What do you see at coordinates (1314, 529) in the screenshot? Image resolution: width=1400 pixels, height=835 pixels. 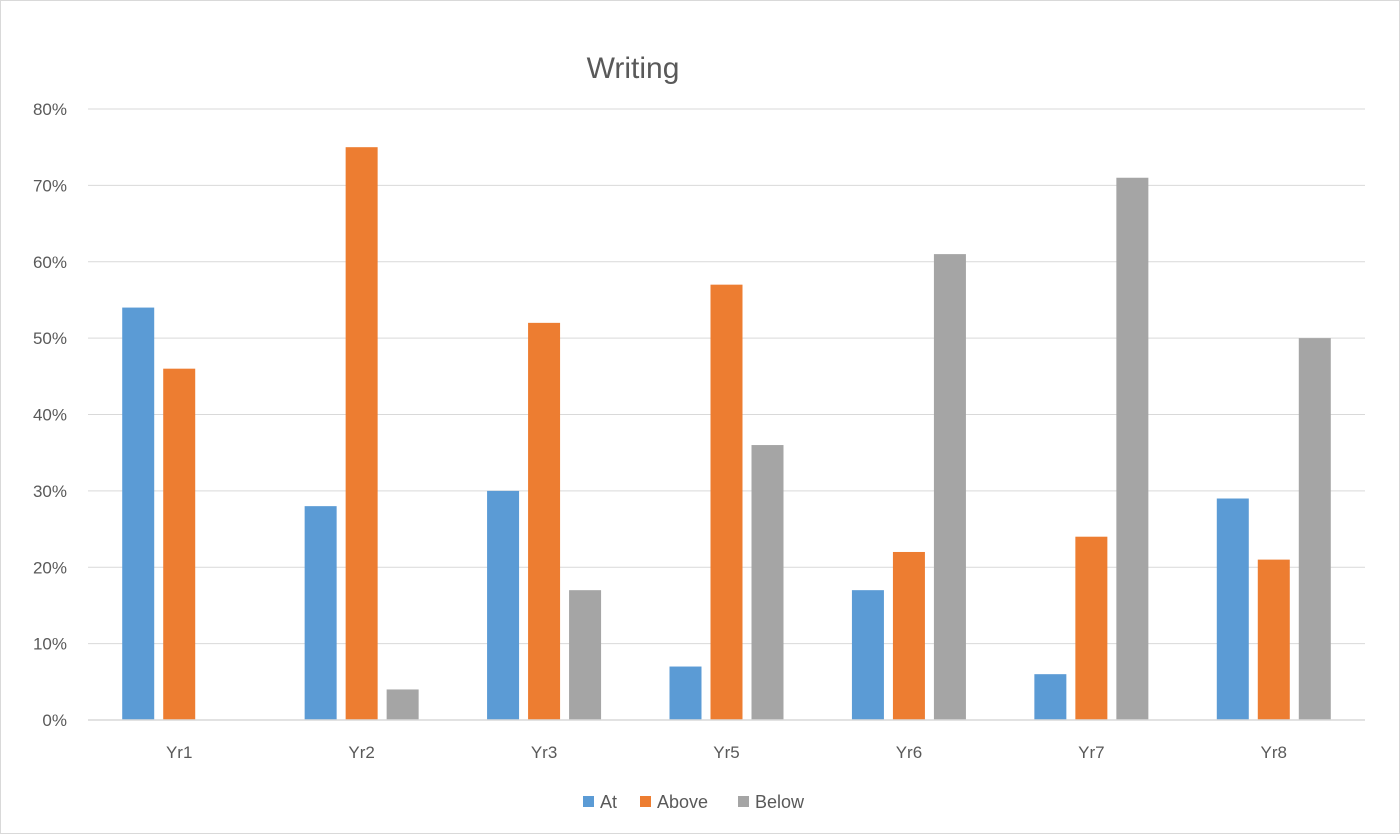 I see `bar-below-yr8` at bounding box center [1314, 529].